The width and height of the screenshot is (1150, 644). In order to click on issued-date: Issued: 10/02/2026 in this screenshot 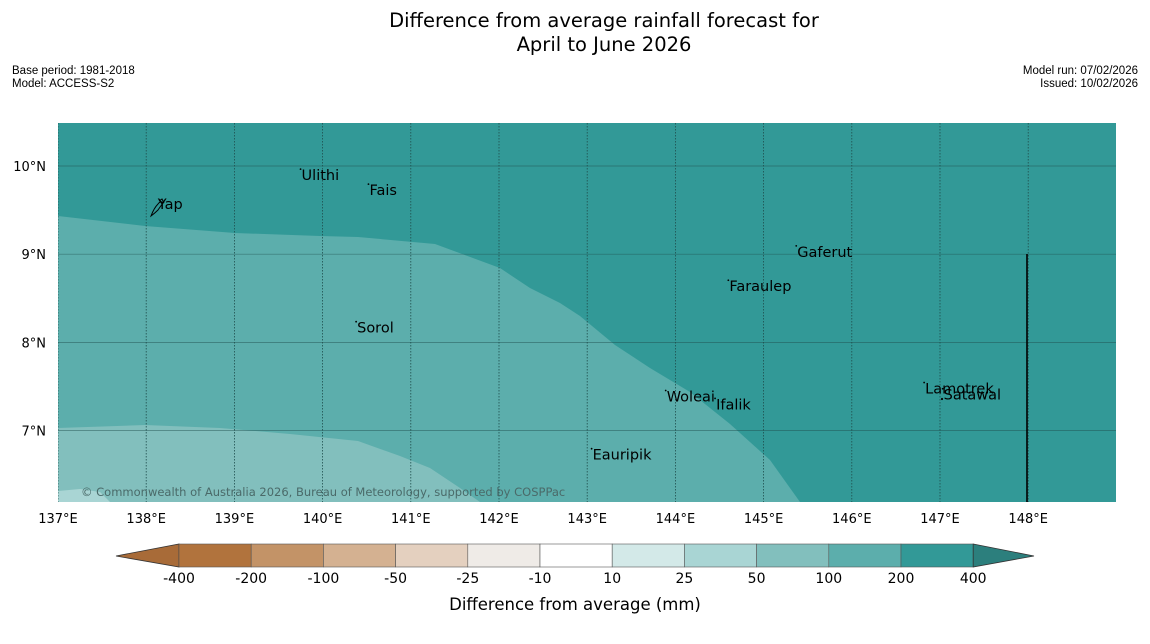, I will do `click(1089, 84)`.